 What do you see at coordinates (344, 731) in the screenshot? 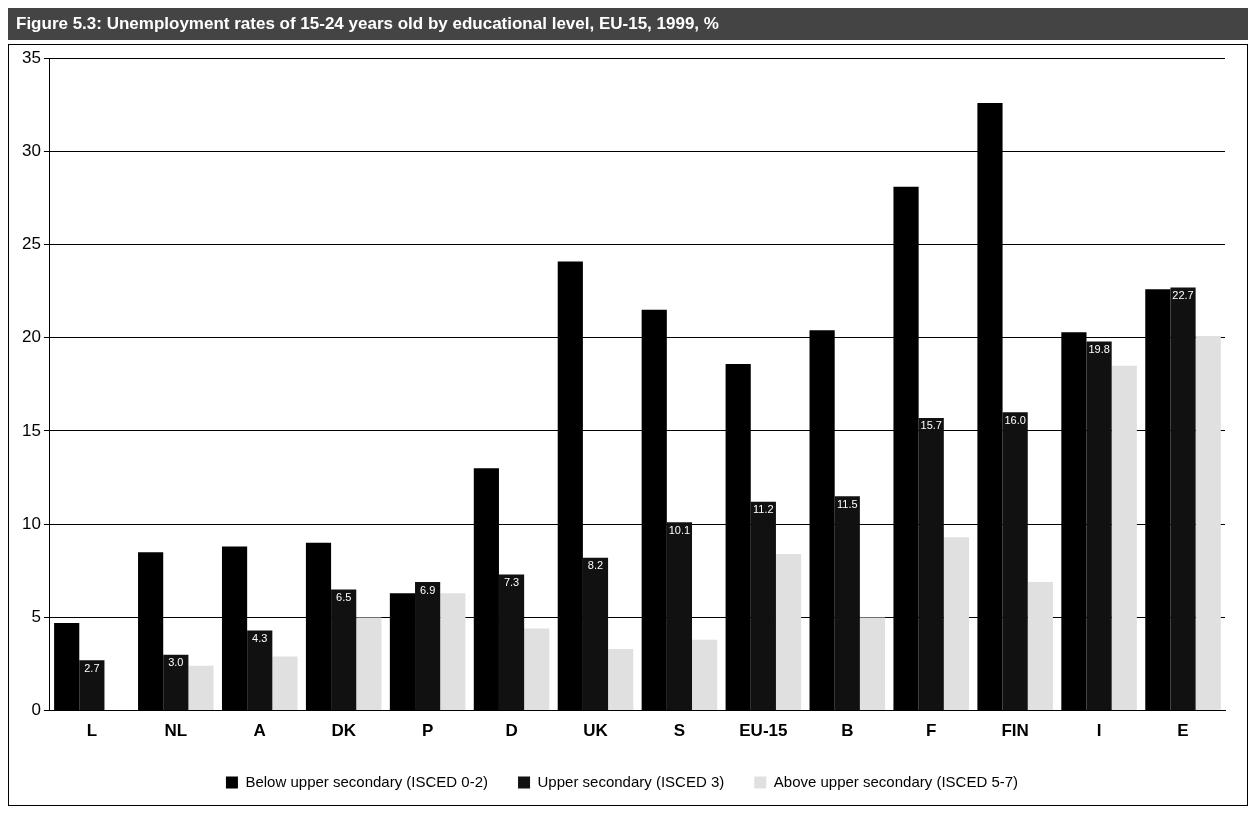
I see `x-tick-label: DK` at bounding box center [344, 731].